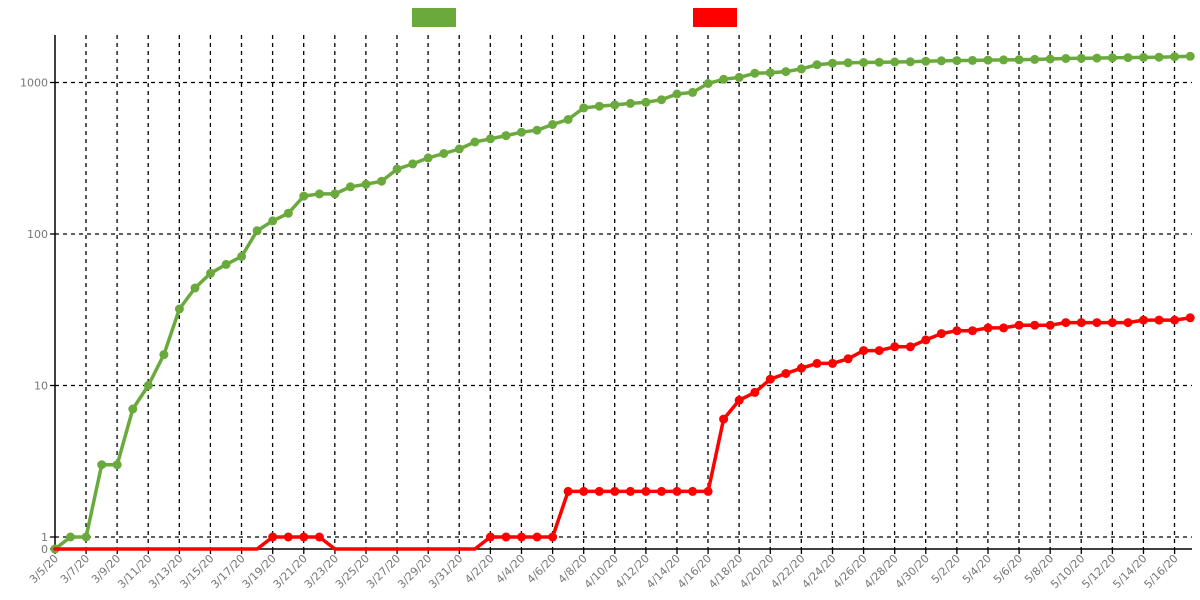  I want to click on x-tick-label: 5/16/20, so click(1161, 571).